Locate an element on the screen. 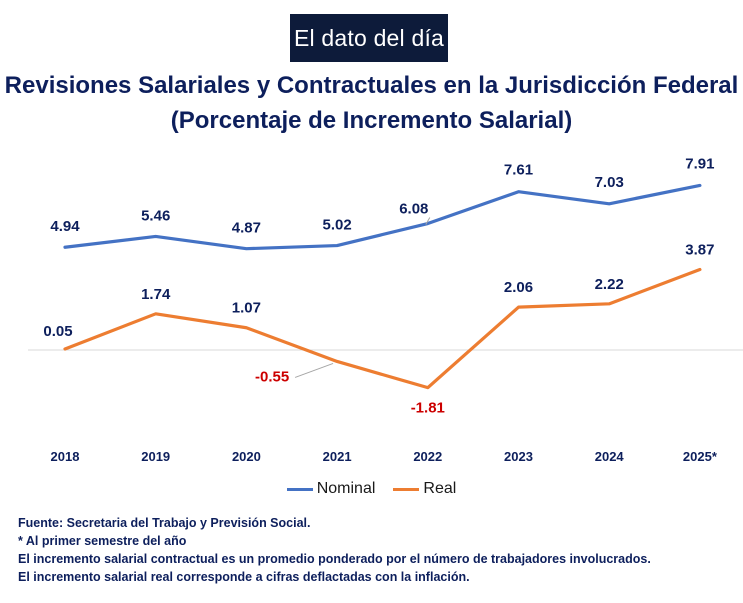 This screenshot has width=743, height=603. data-label-real-2022: -1.81 is located at coordinates (428, 408).